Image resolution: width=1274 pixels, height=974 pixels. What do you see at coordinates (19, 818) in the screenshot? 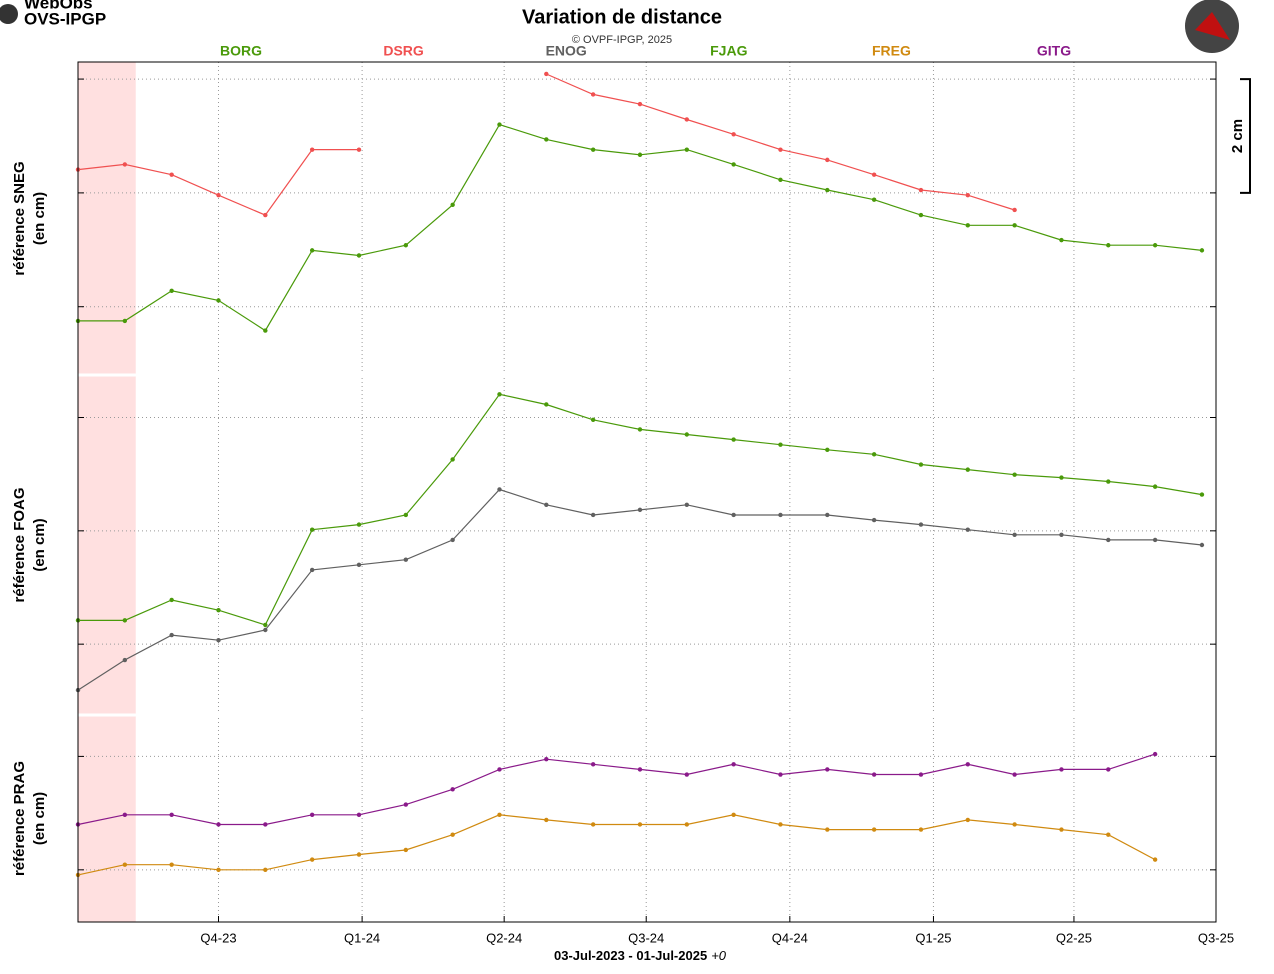
I see `y-axis-label: référence PRAG` at bounding box center [19, 818].